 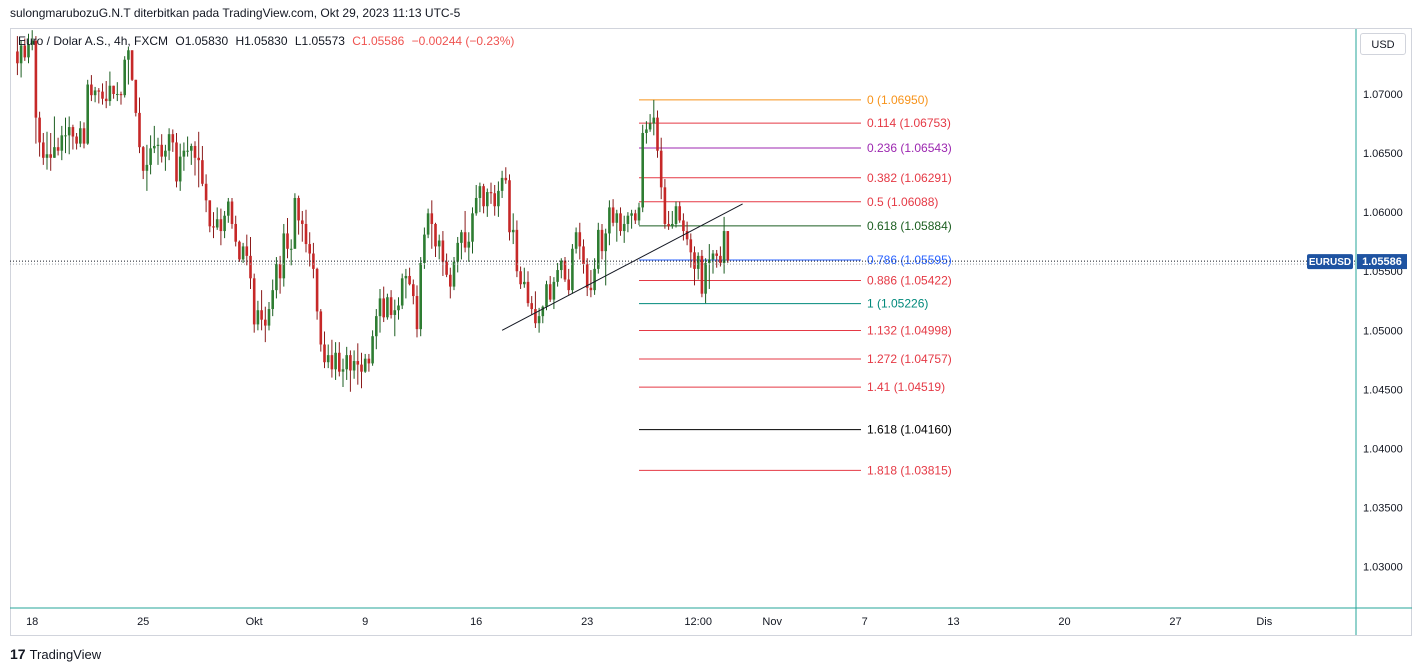 I want to click on last-price-badge, so click(x=1382, y=262).